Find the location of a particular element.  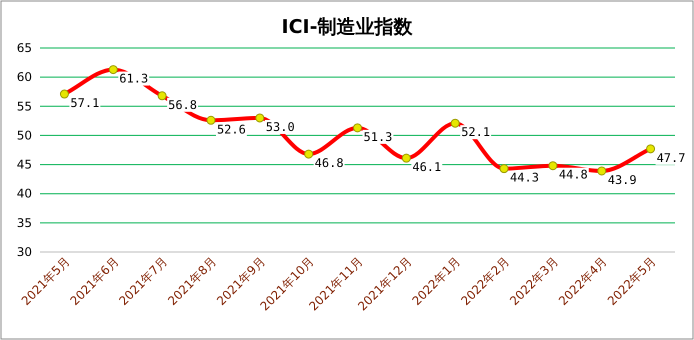

data-label: 57.1 is located at coordinates (85, 103).